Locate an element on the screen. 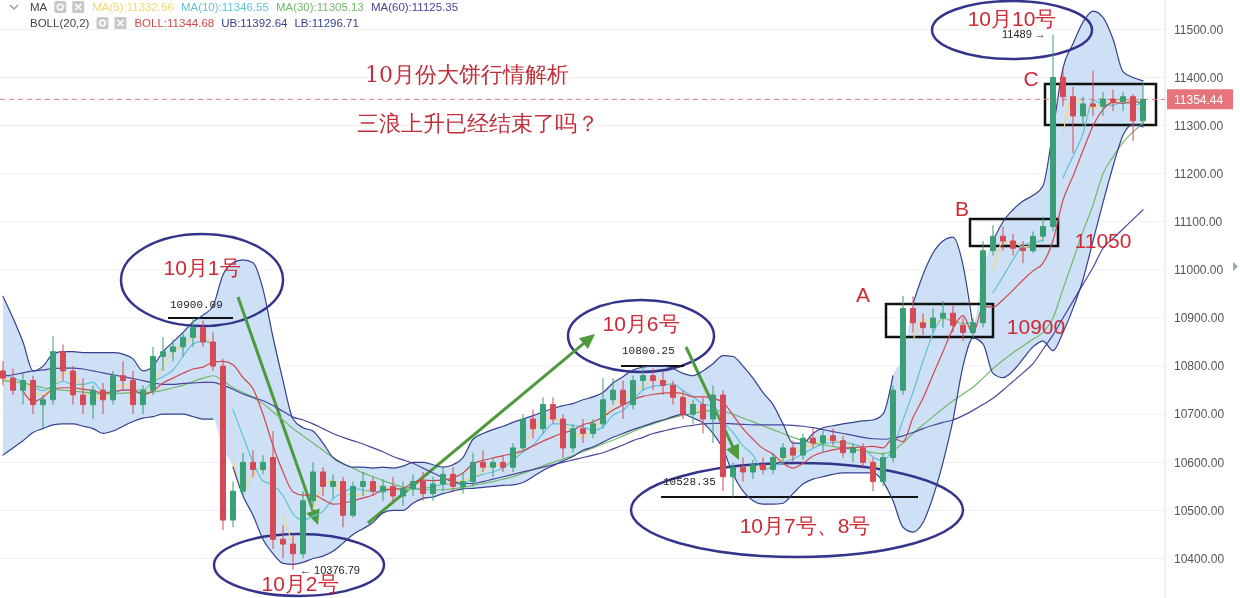  annotation: UB:11392.64 is located at coordinates (255, 23).